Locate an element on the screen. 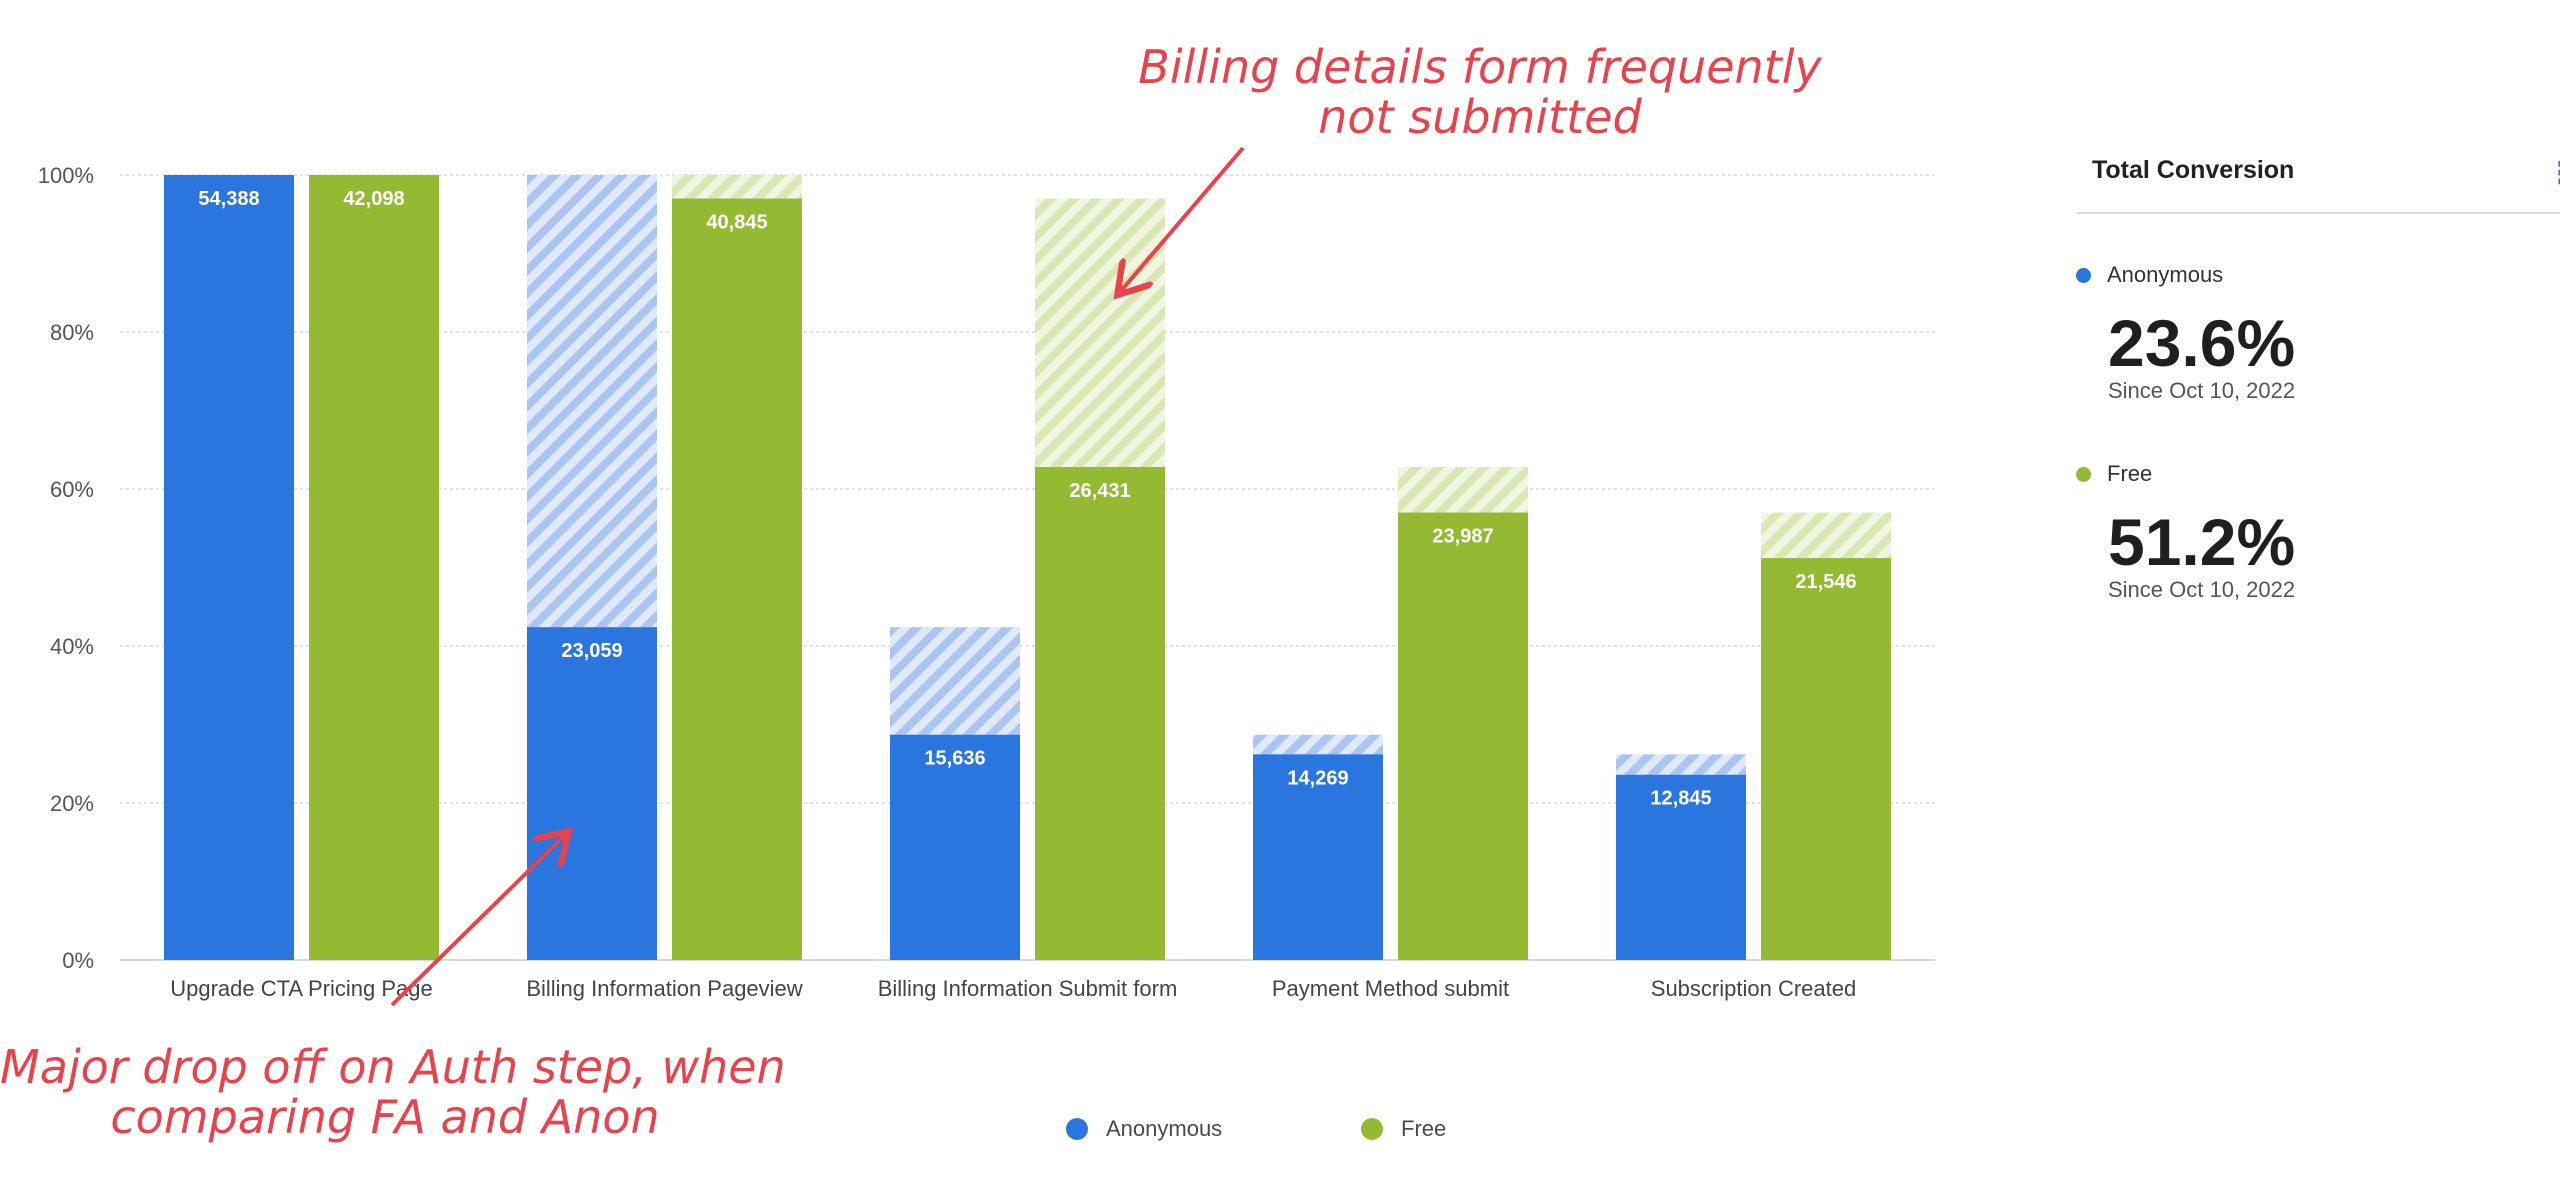 The width and height of the screenshot is (2560, 1204). annotation-line: Major drop off on Auth step, when is located at coordinates (393, 1067).